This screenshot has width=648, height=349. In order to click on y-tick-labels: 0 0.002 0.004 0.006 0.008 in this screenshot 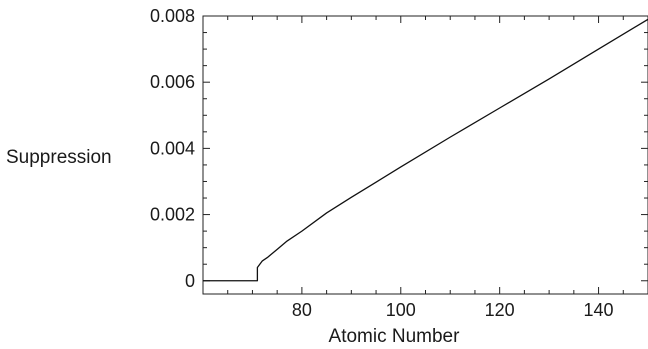, I will do `click(172, 148)`.